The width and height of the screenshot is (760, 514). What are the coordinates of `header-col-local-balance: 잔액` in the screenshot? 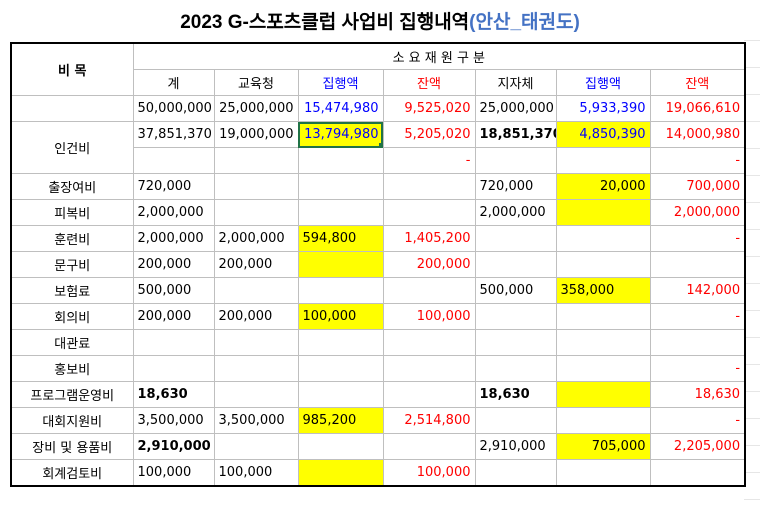 It's located at (697, 82).